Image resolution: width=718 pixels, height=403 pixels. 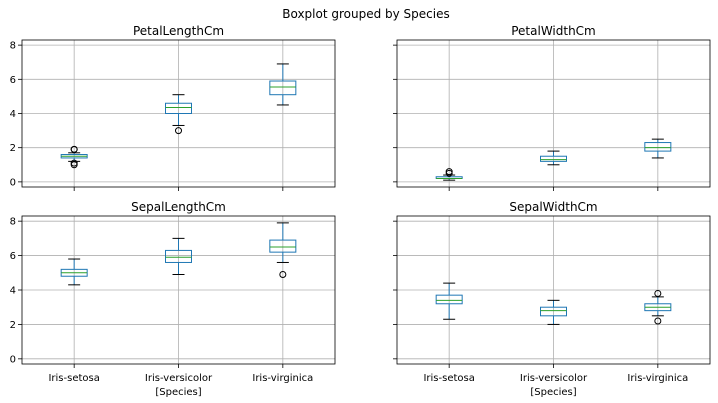 What do you see at coordinates (366, 14) in the screenshot?
I see `figure-suptitle: Boxplot grouped by Species` at bounding box center [366, 14].